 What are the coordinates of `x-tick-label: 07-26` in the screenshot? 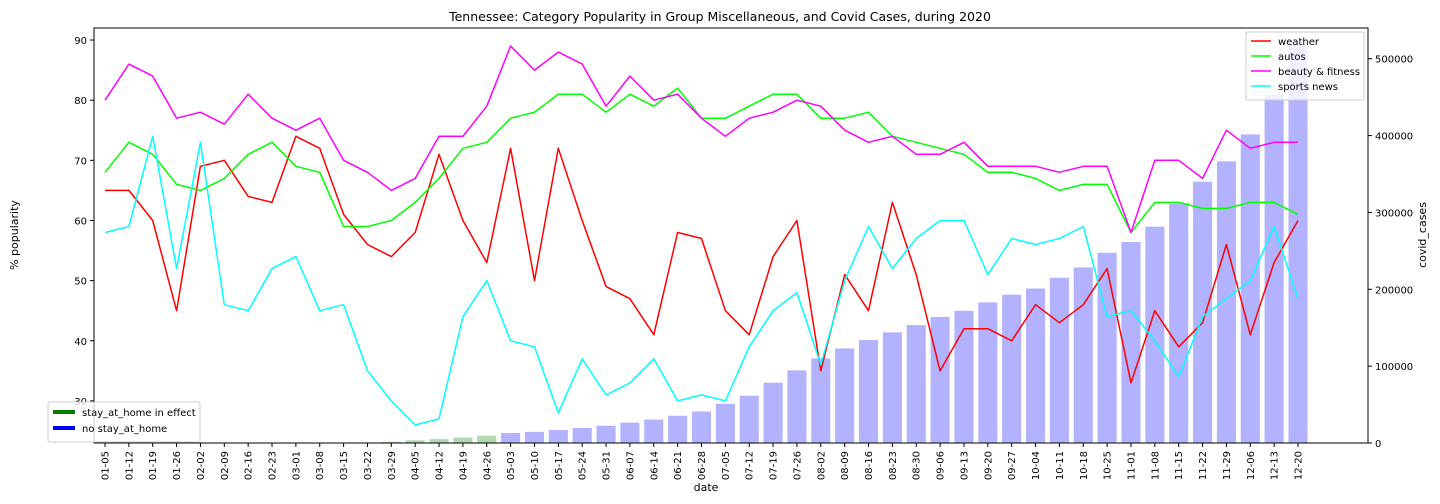 It's located at (797, 465).